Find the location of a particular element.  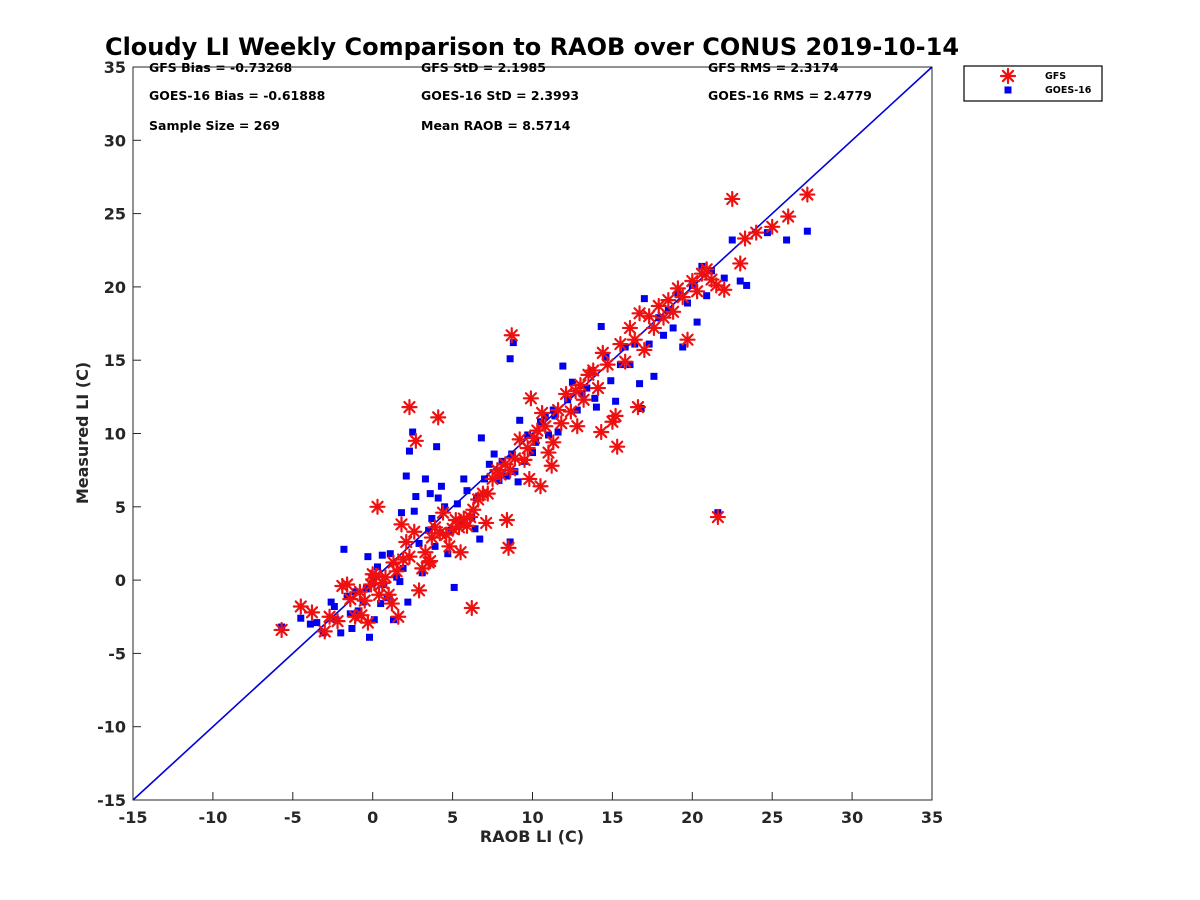

legend: GFS GOES-16 is located at coordinates (1033, 83).